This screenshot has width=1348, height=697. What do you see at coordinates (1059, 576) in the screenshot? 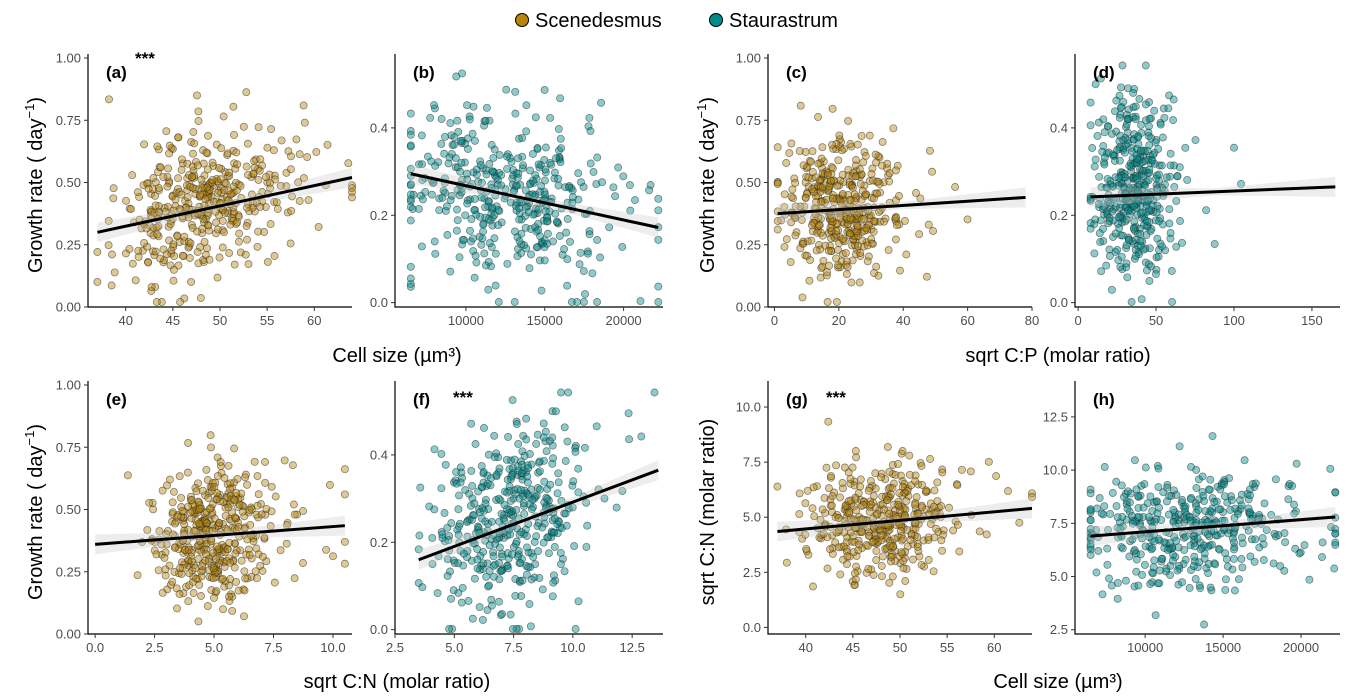
I see `y-tick-label: 5.0` at bounding box center [1059, 576].